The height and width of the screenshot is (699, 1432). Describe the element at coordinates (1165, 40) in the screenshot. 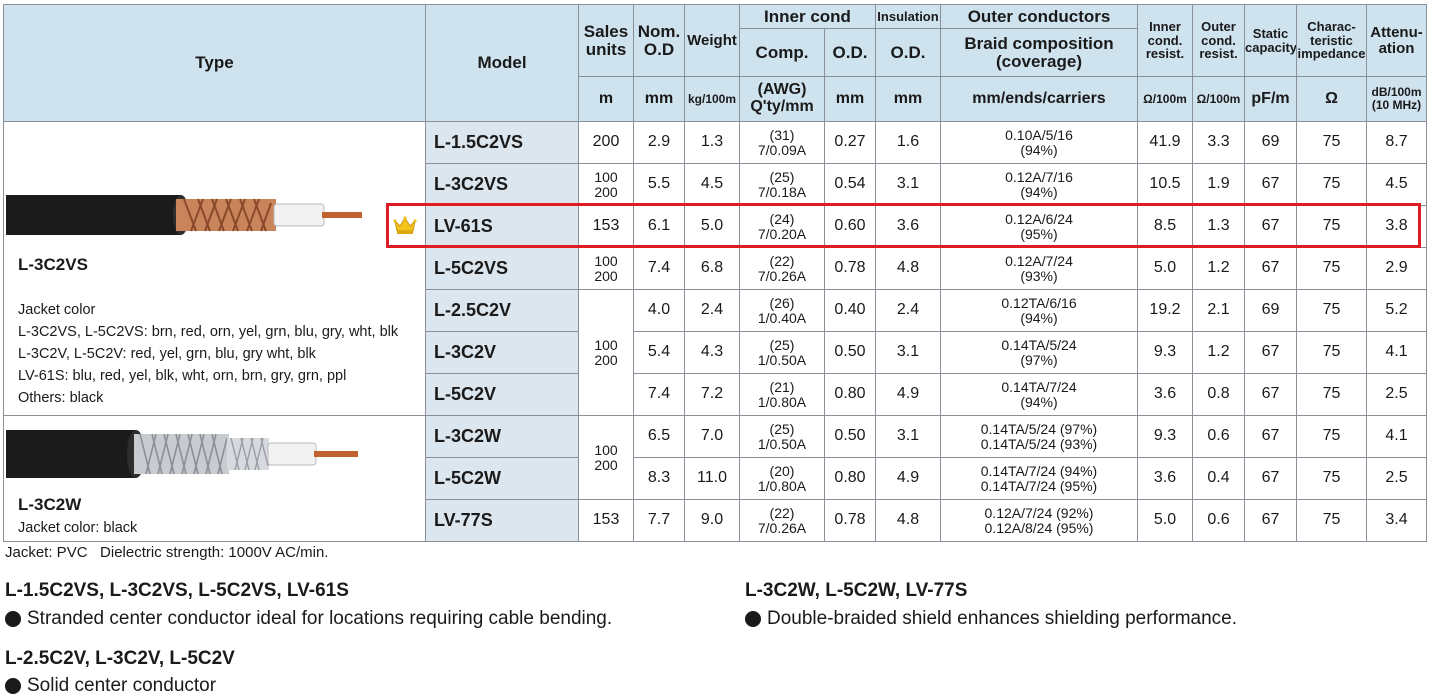

I see `header-inner-cond-resist: Inner cond. resist.` at that location.